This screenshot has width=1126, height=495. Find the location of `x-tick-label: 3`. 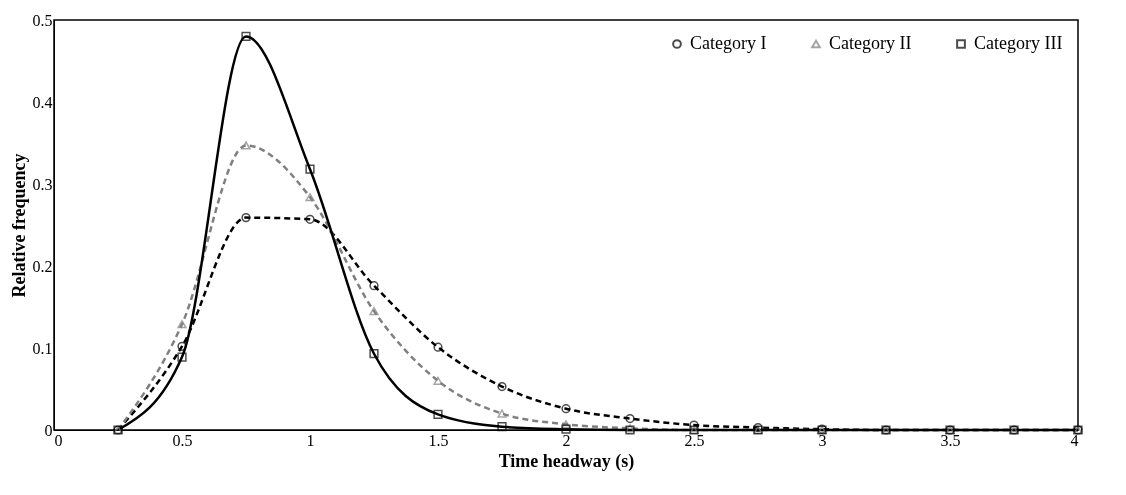

x-tick-label: 3 is located at coordinates (822, 440).